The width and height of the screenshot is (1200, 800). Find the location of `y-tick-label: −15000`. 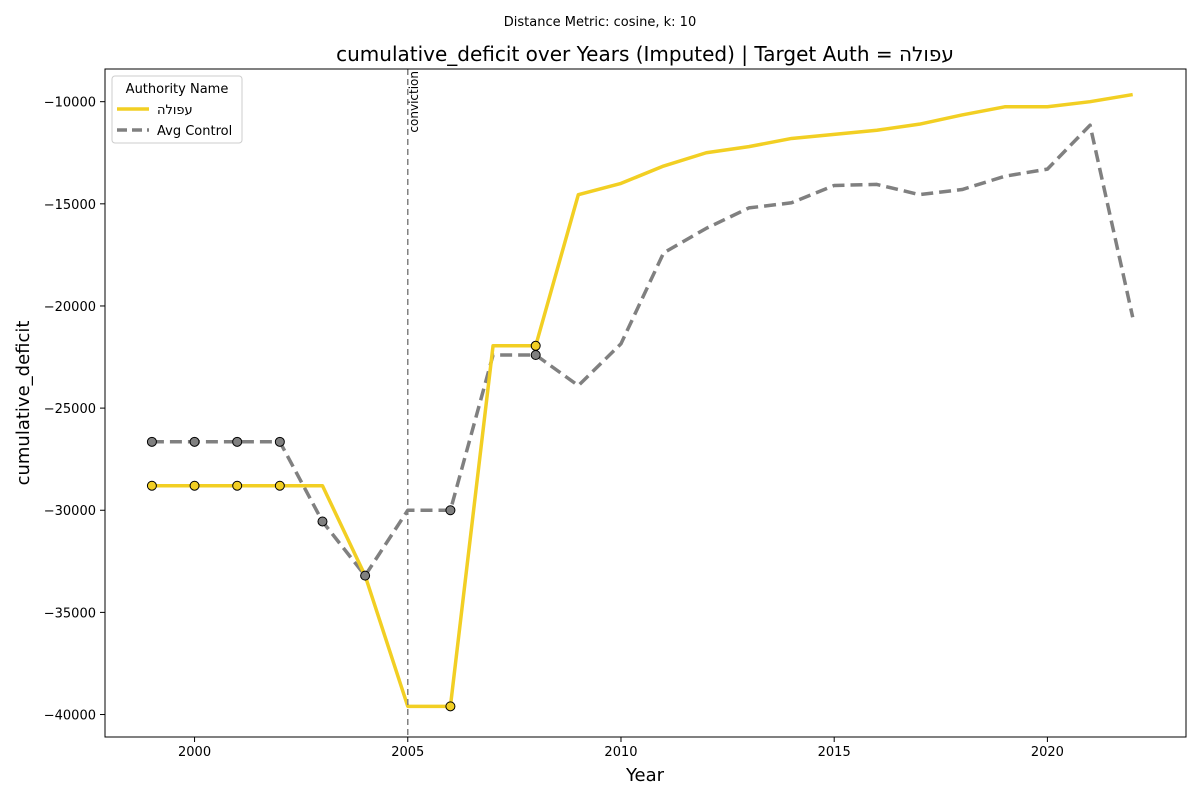

y-tick-label: −15000 is located at coordinates (70, 205).